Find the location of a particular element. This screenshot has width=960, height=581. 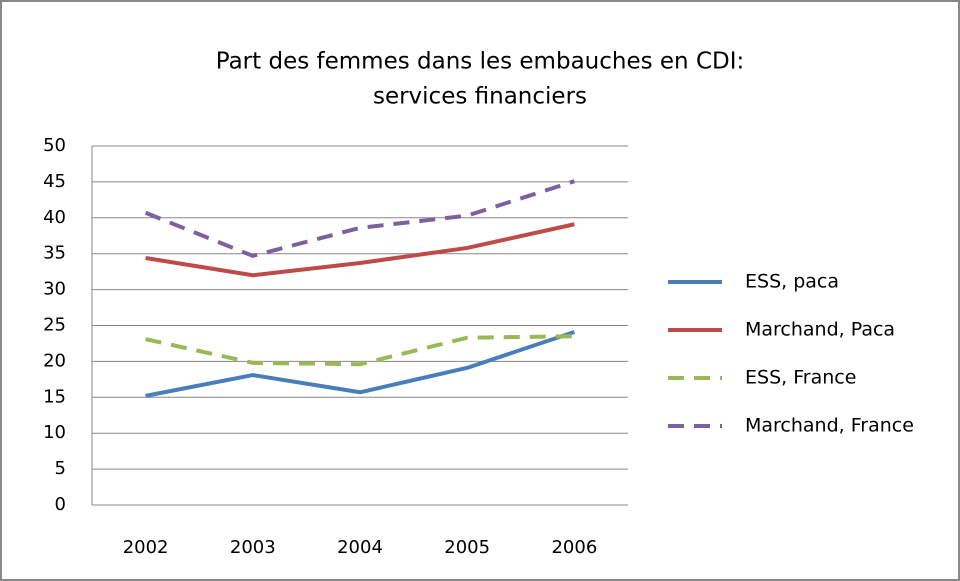

x-tick-label: 2005 is located at coordinates (467, 547).